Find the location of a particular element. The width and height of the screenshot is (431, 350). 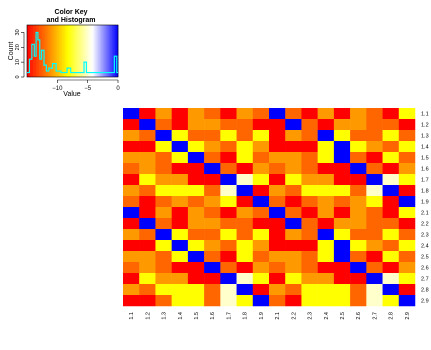

row-label: 2.8 is located at coordinates (425, 291).